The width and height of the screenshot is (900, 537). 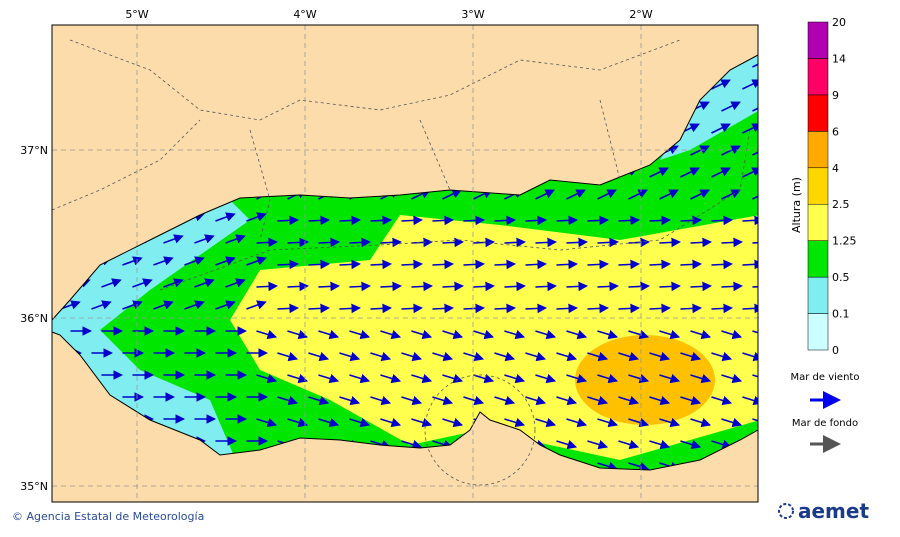 I want to click on lon-label: 4°W, so click(x=304, y=14).